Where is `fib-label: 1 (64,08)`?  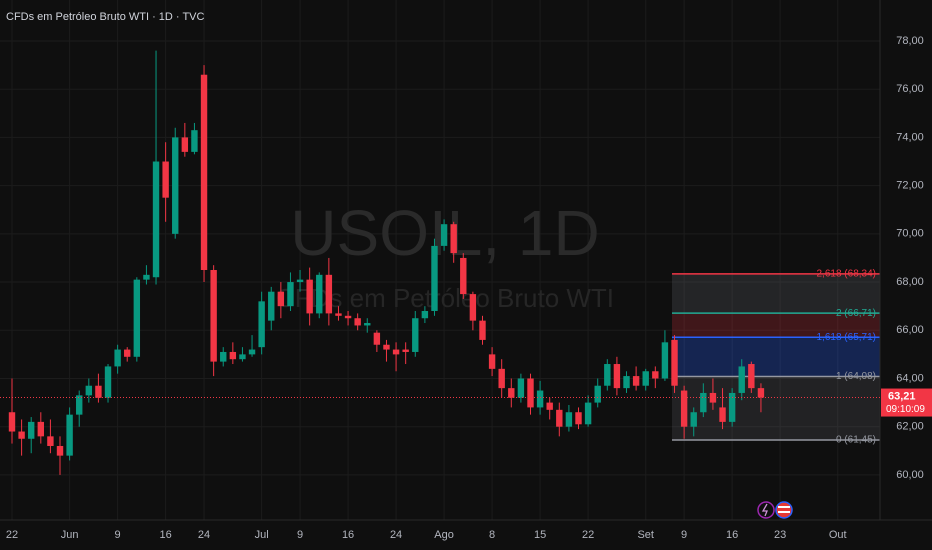
fib-label: 1 (64,08) is located at coordinates (856, 376).